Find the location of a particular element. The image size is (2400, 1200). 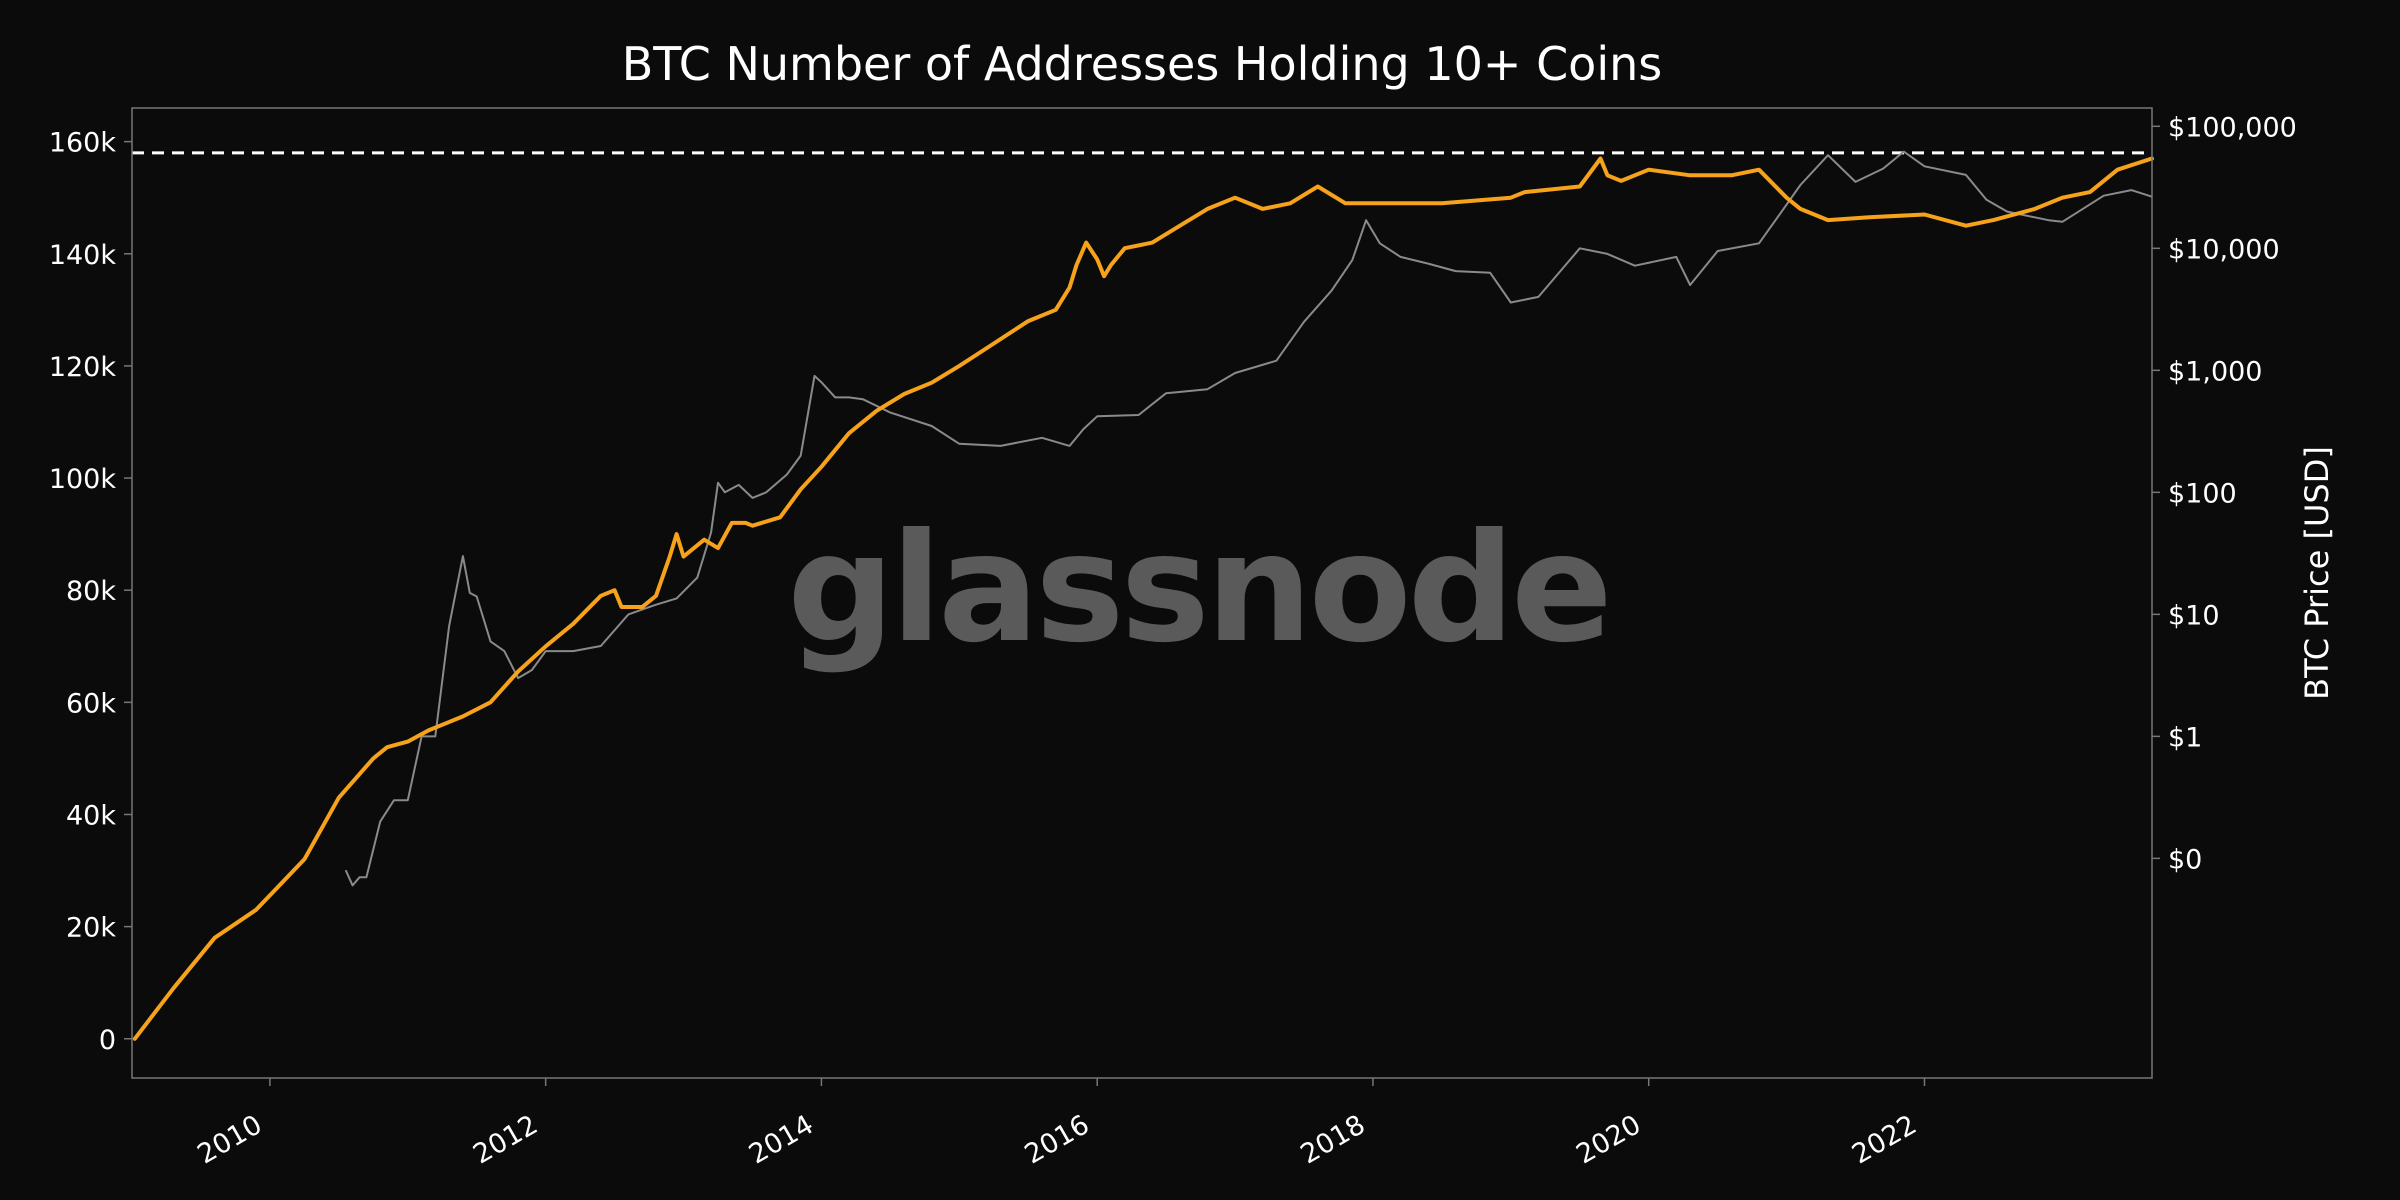

left-y-tick-label: 100k is located at coordinates (83, 479).